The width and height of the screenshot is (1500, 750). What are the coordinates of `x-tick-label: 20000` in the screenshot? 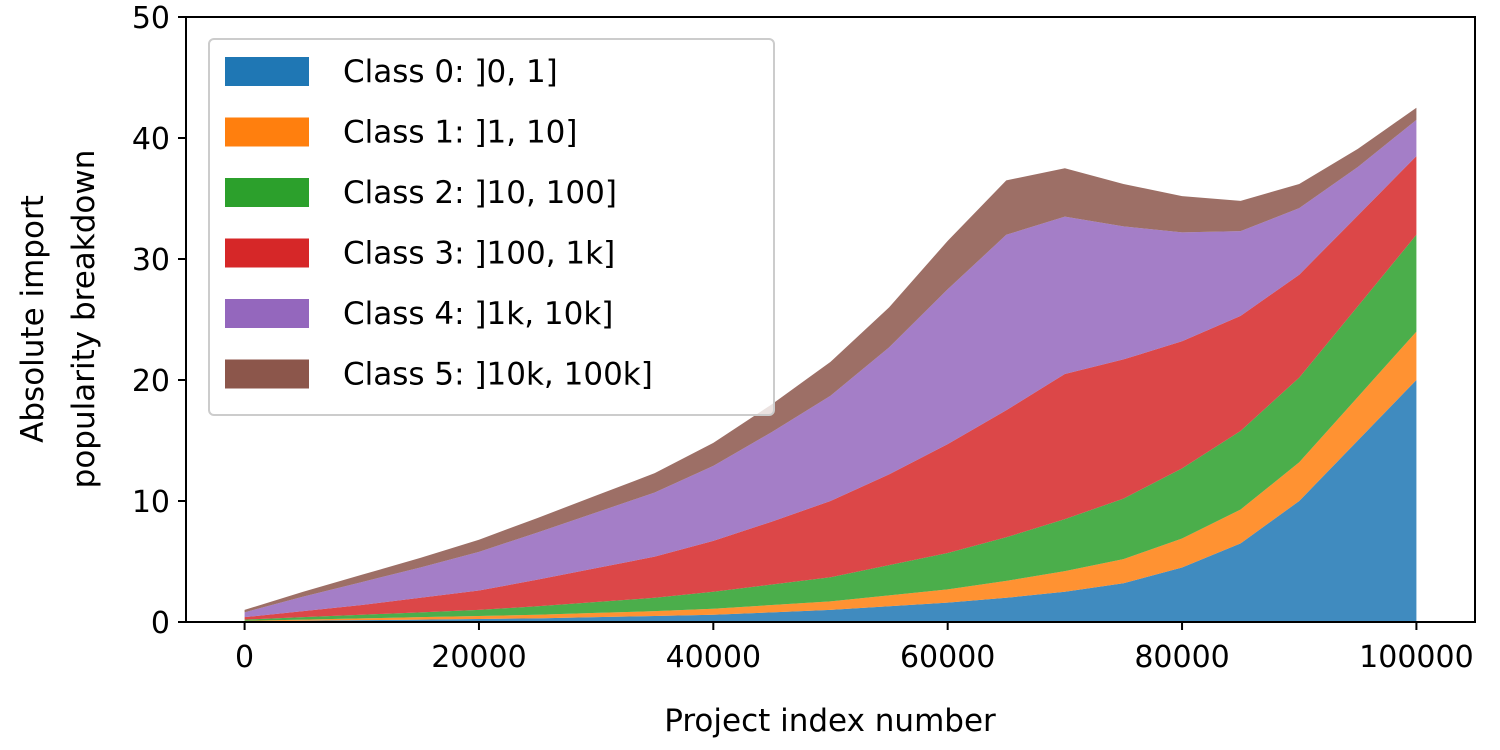 It's located at (478, 657).